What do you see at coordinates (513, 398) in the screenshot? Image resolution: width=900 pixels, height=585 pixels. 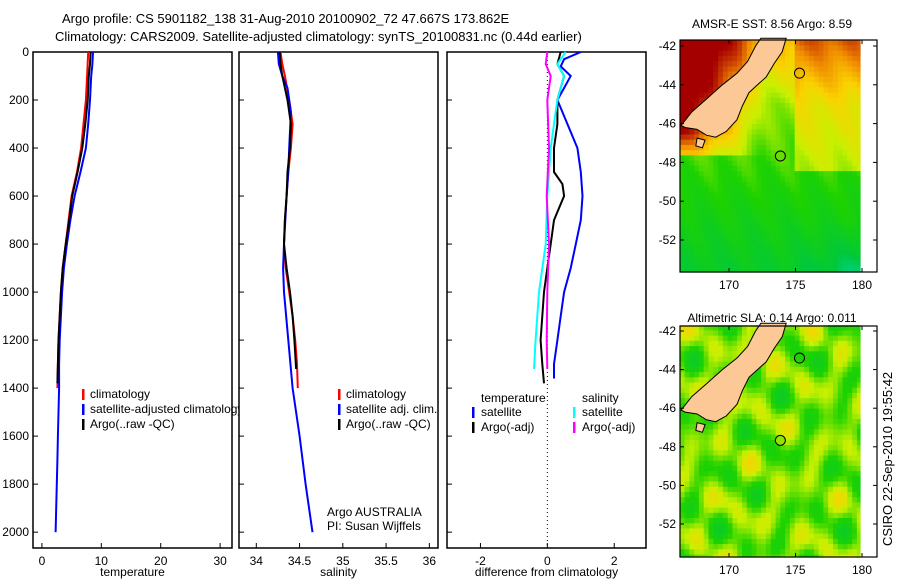 I see `legend-heading: temperature` at bounding box center [513, 398].